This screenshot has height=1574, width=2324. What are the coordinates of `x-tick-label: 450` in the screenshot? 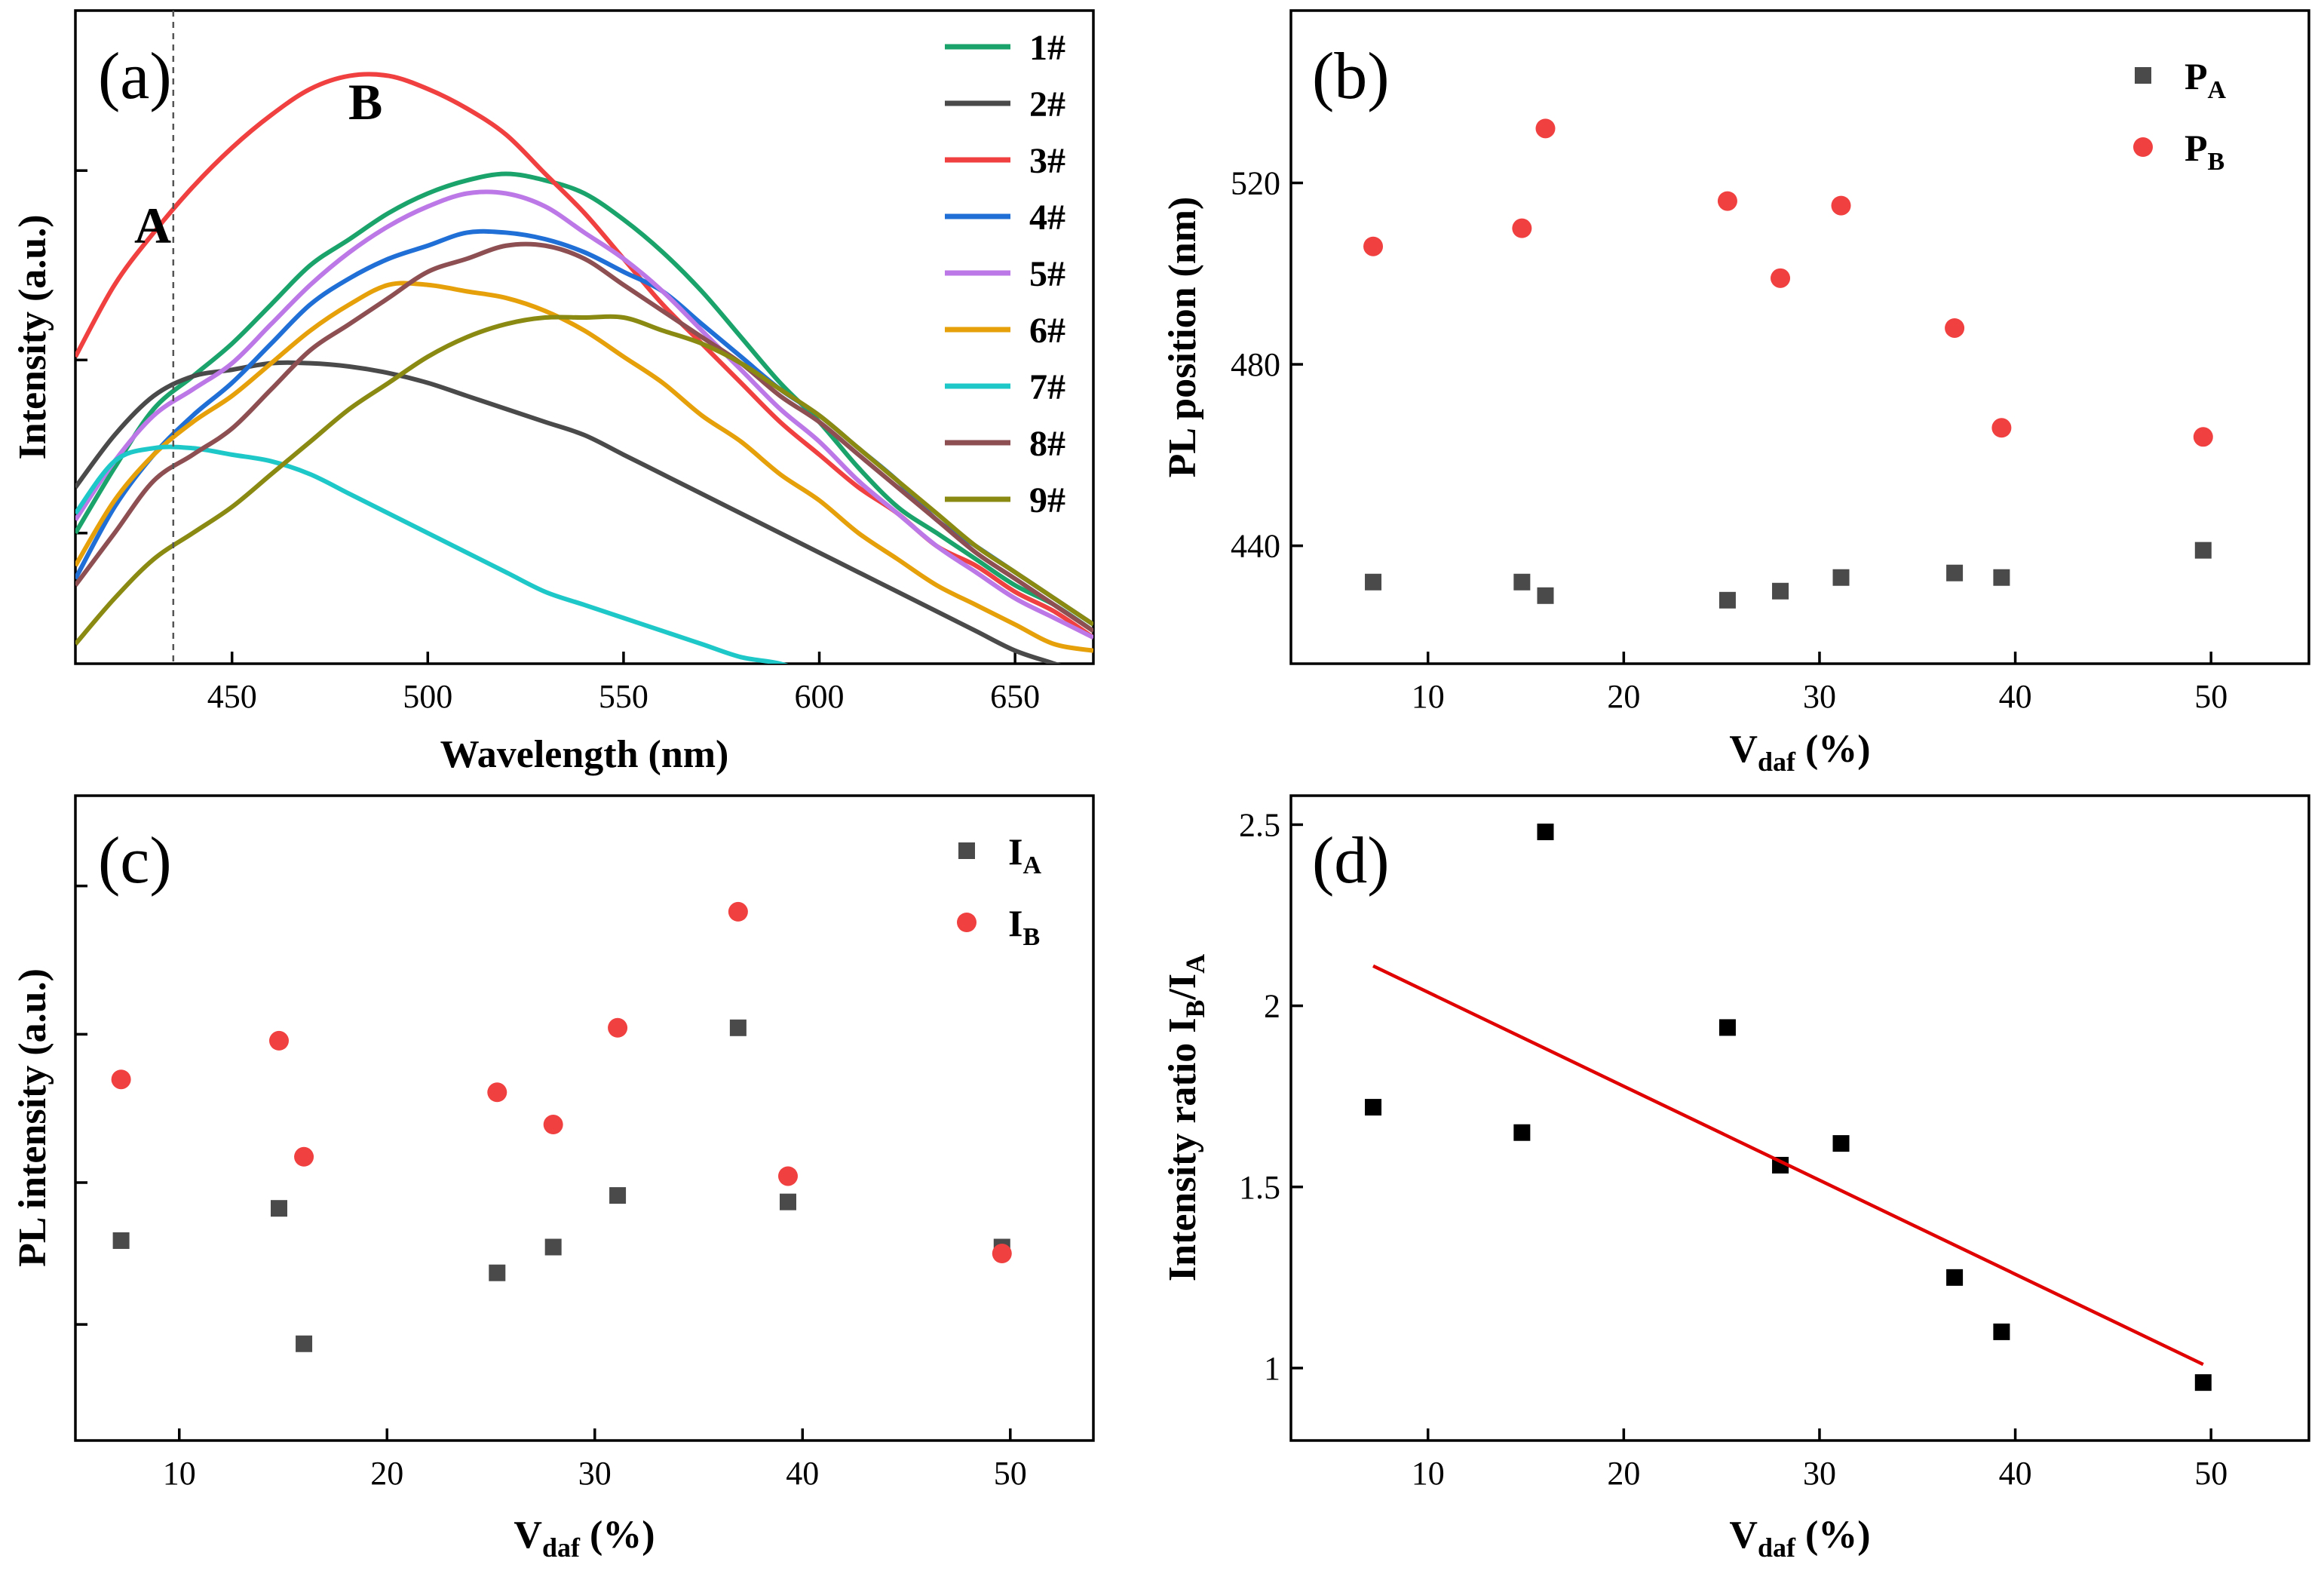 It's located at (232, 696).